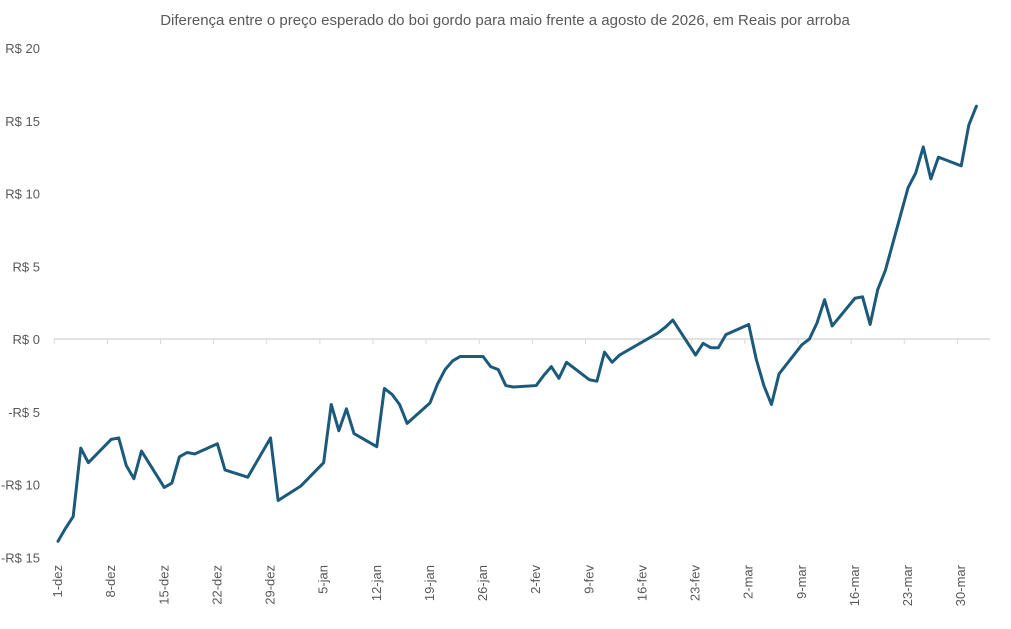  What do you see at coordinates (22, 194) in the screenshot?
I see `y-tick-label: R$ 10` at bounding box center [22, 194].